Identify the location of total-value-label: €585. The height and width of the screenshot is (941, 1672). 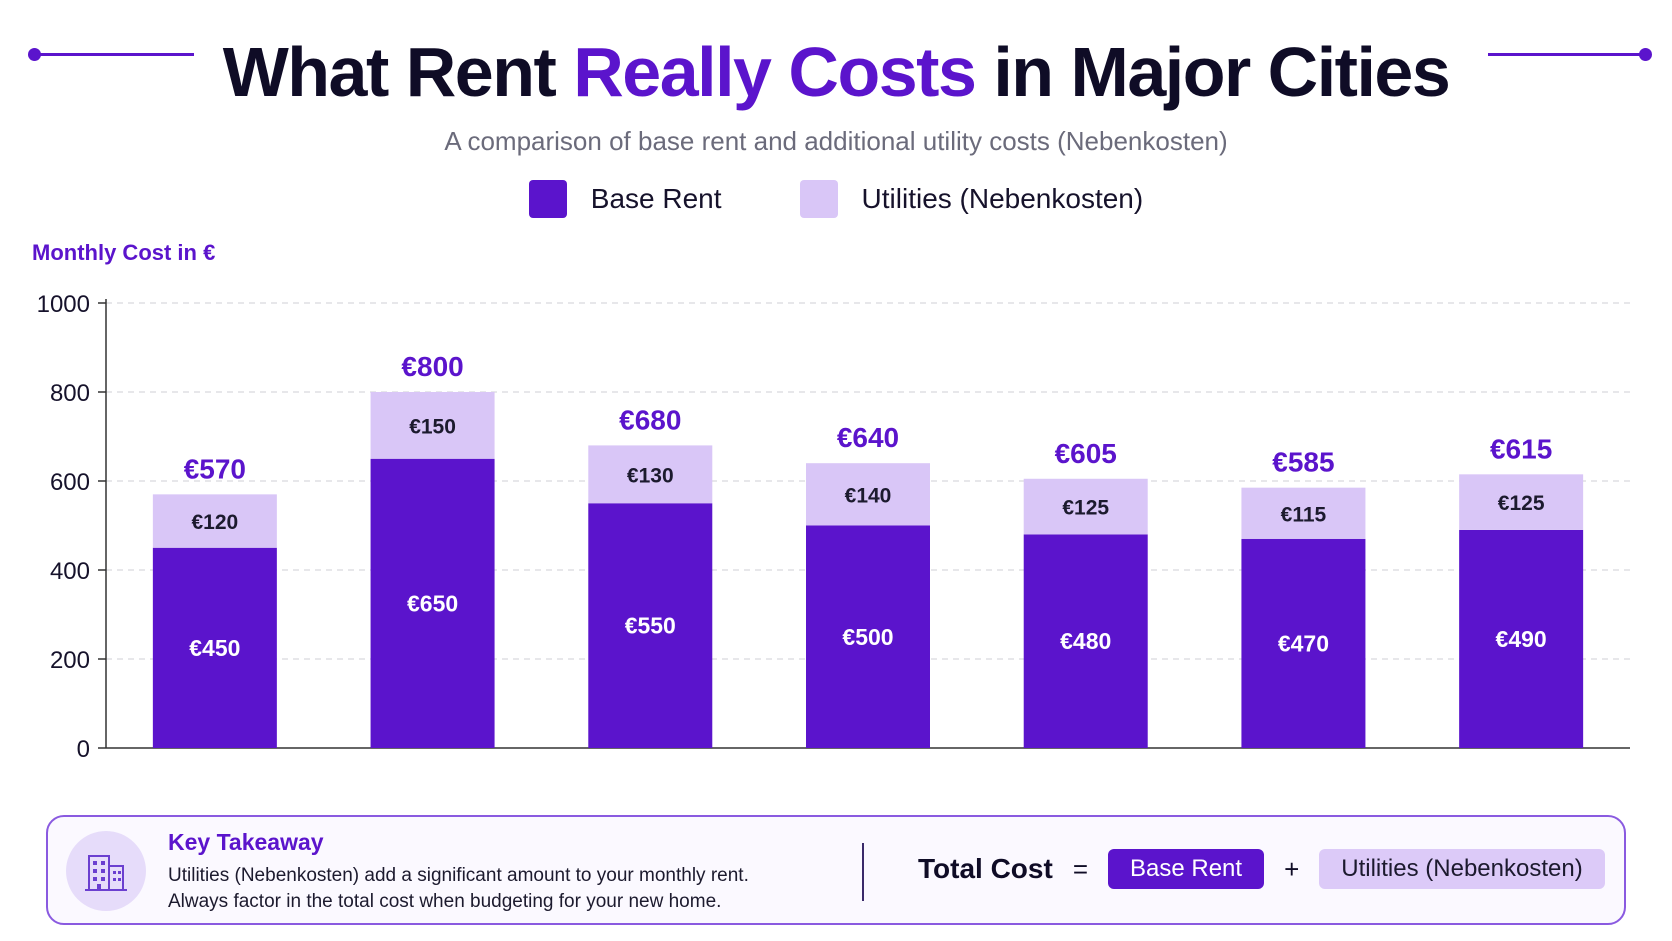
(1303, 462).